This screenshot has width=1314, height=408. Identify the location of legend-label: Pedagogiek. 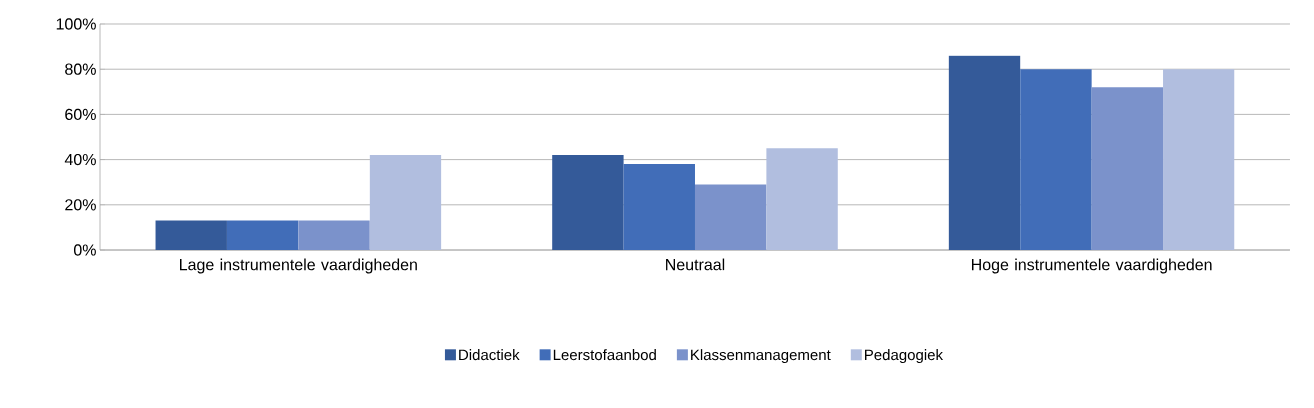
(904, 356).